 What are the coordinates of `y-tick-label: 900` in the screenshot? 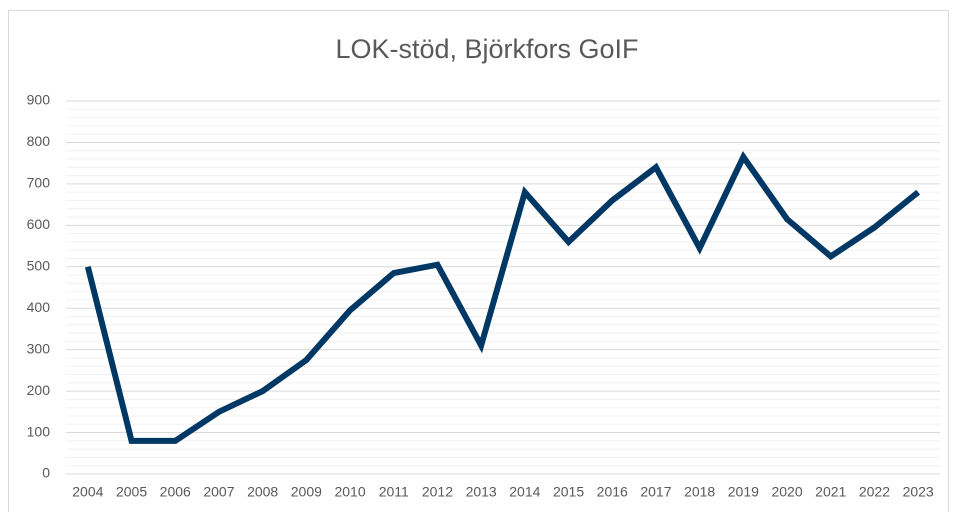 It's located at (39, 100).